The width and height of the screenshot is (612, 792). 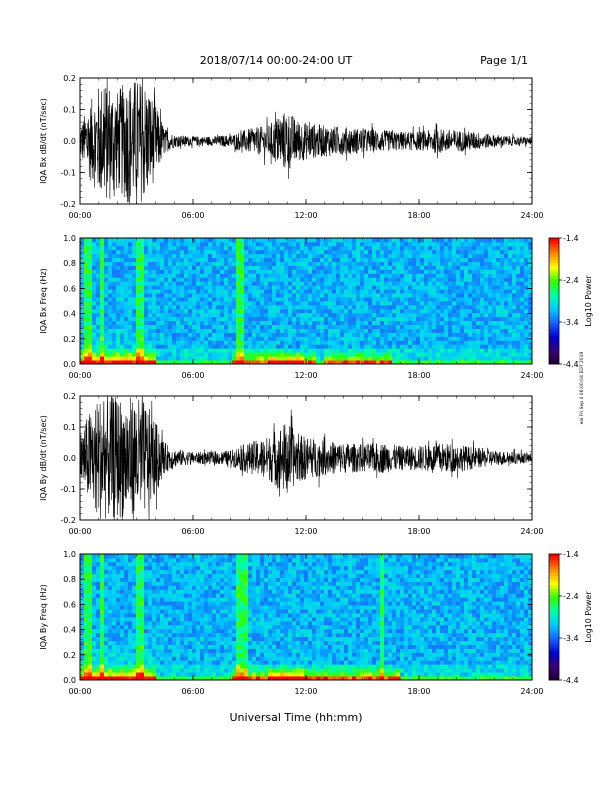 What do you see at coordinates (554, 356) in the screenshot?
I see `colorbar-segment` at bounding box center [554, 356].